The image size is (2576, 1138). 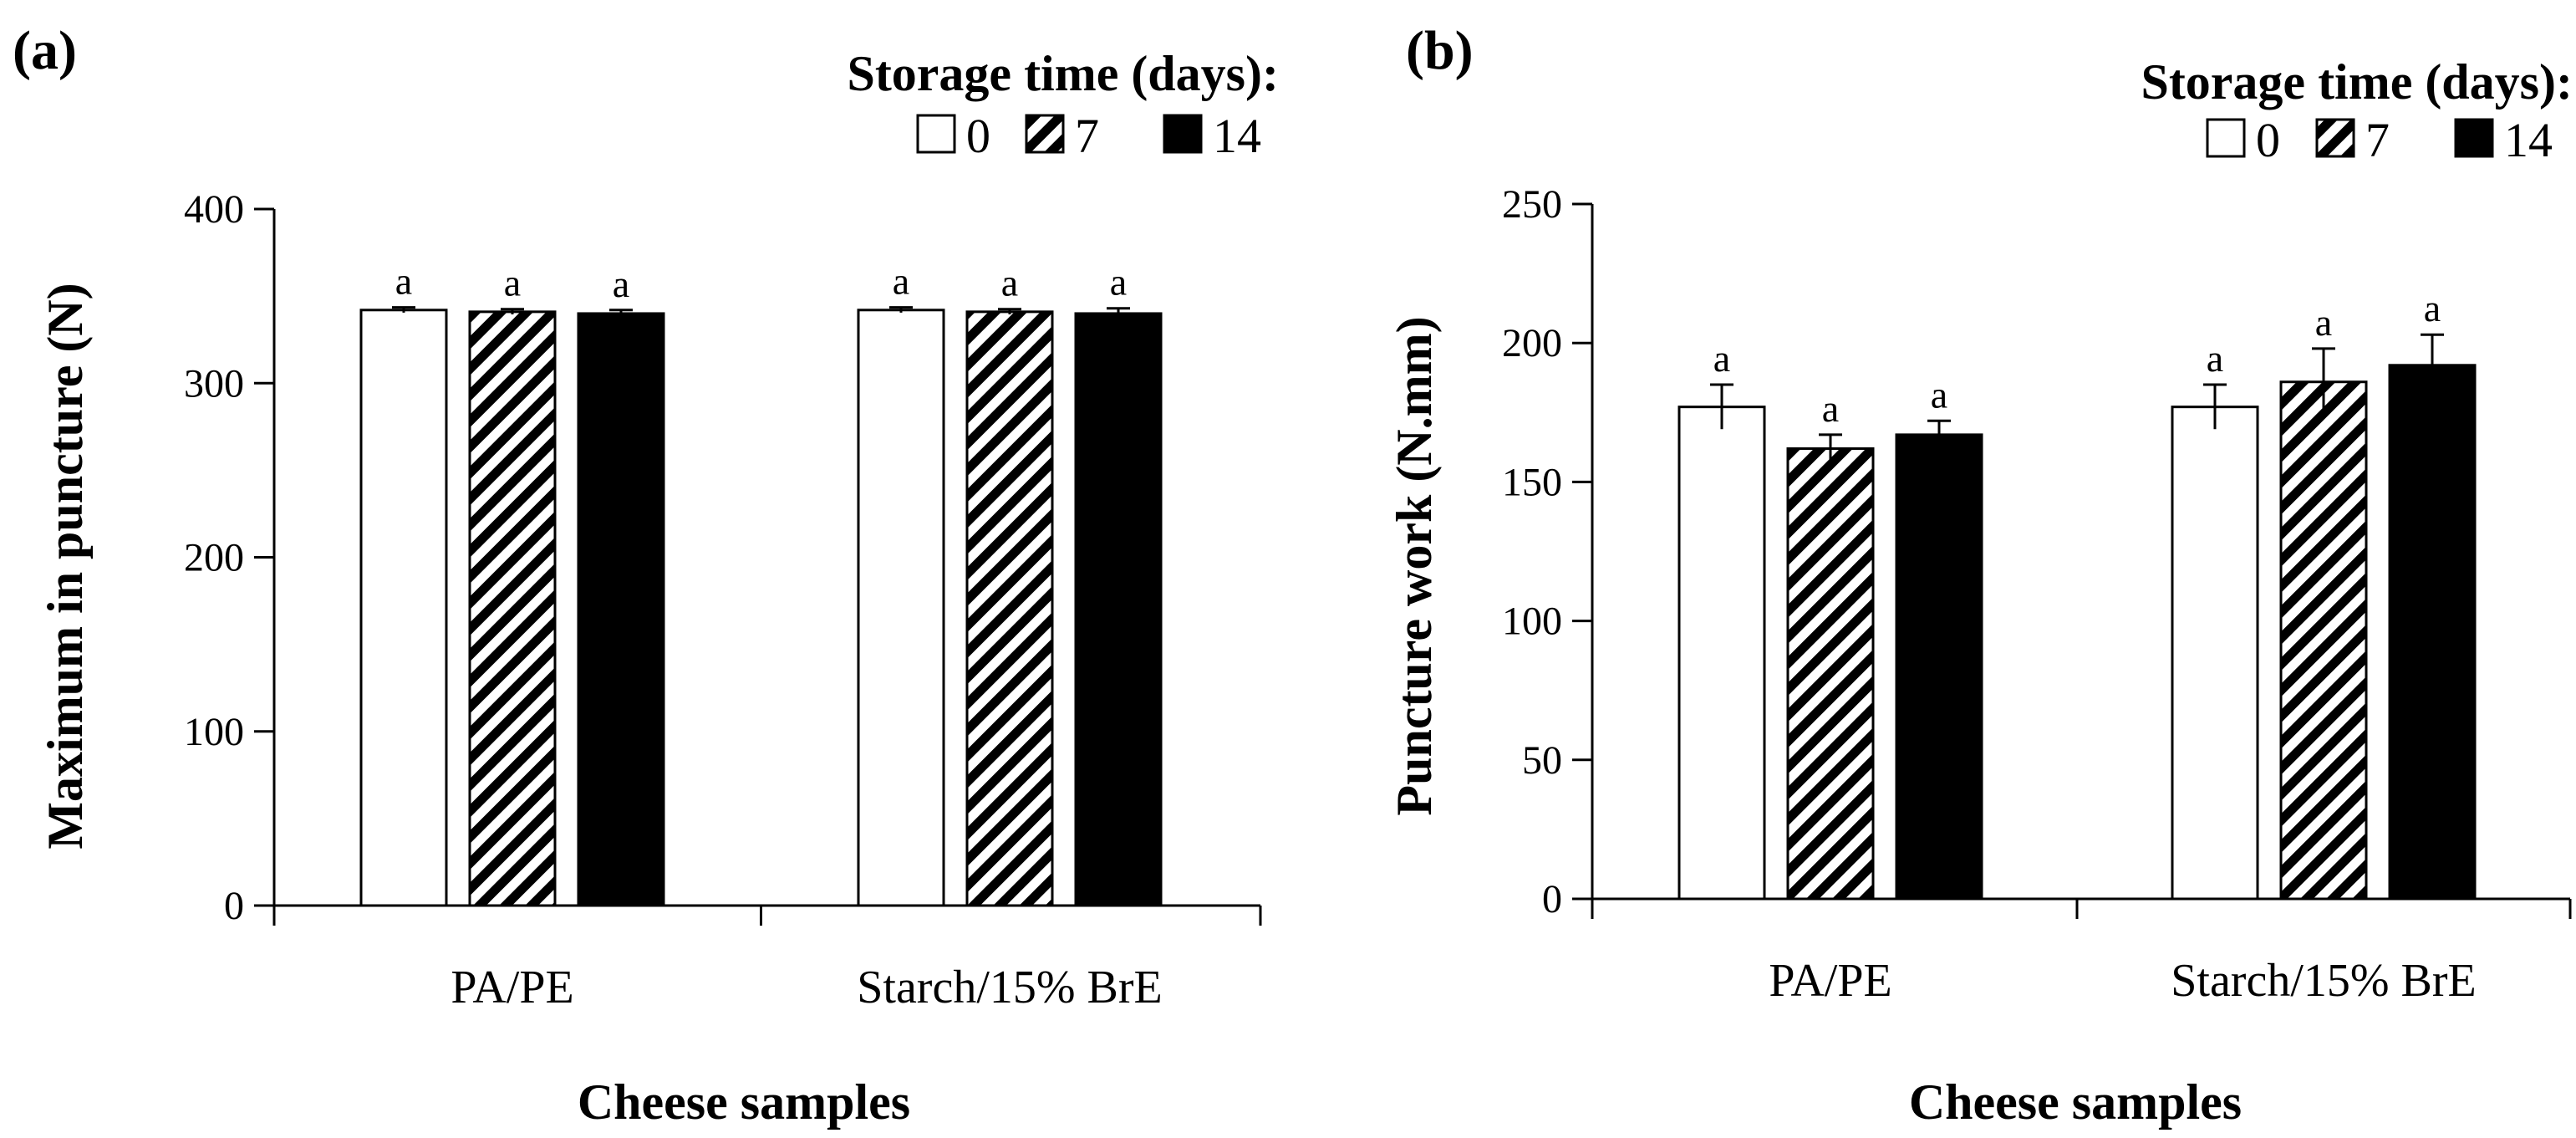 I want to click on panel-b-y-tick-label: 200, so click(x=1532, y=343).